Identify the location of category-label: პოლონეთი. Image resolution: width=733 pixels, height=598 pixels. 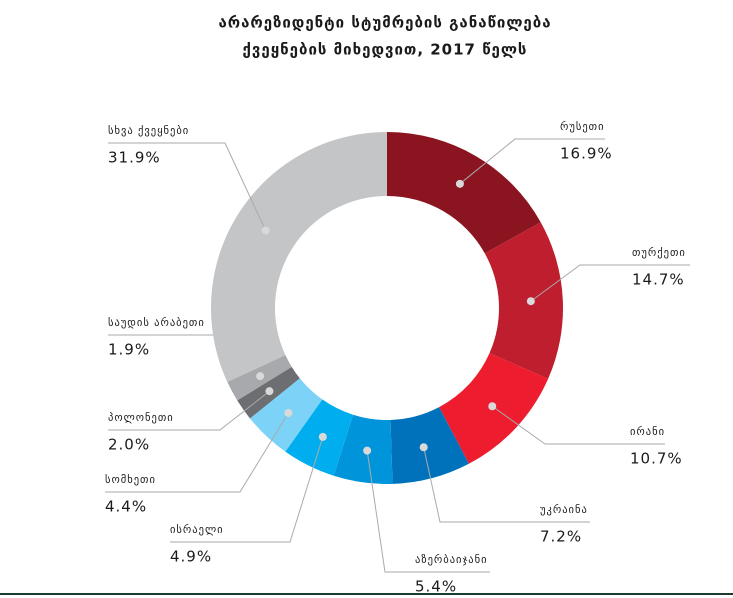
(141, 418).